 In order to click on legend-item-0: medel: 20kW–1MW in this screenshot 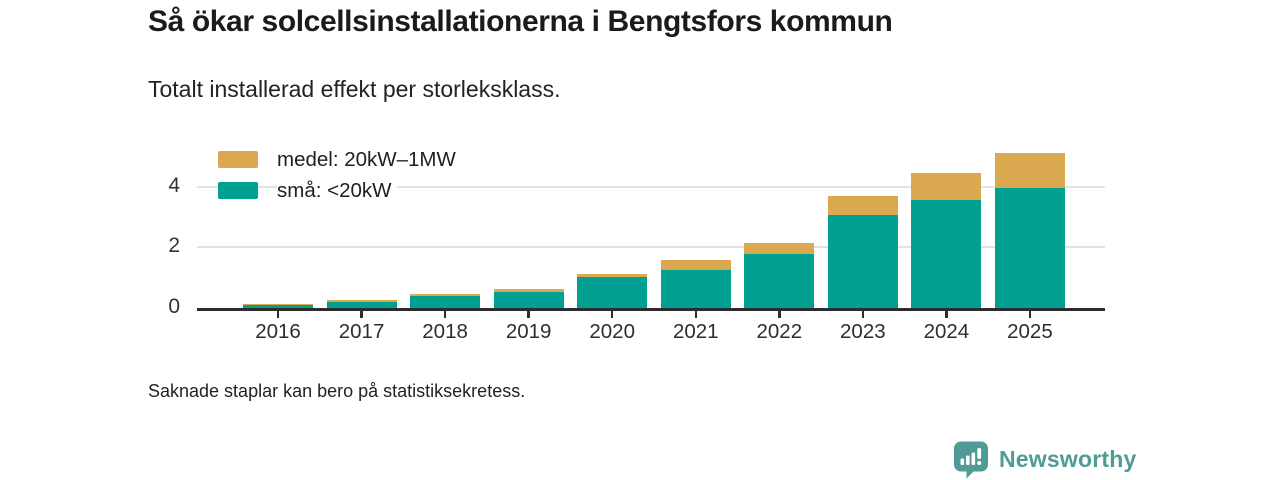, I will do `click(339, 159)`.